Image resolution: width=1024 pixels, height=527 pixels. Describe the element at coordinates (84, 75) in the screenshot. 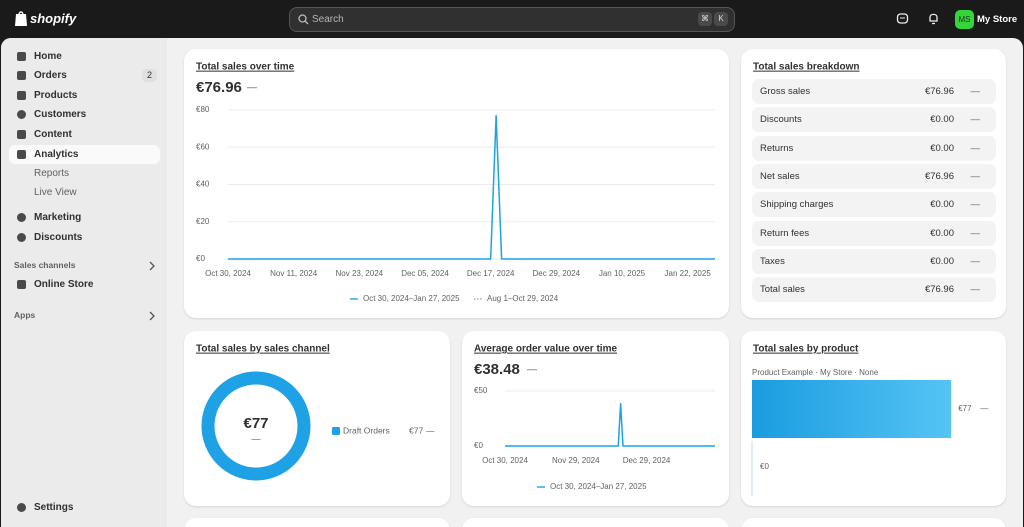

I see `nav-item: Orders 2` at that location.